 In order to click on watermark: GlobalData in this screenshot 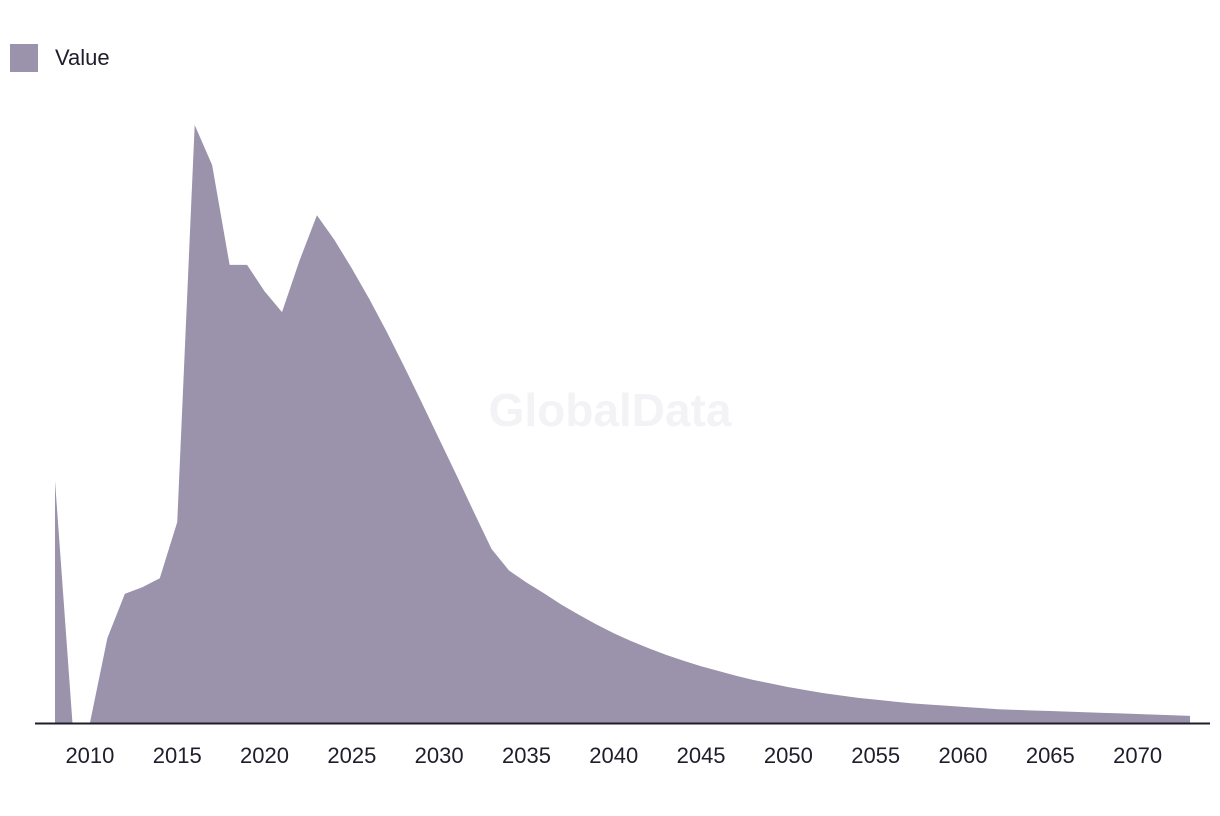, I will do `click(610, 410)`.